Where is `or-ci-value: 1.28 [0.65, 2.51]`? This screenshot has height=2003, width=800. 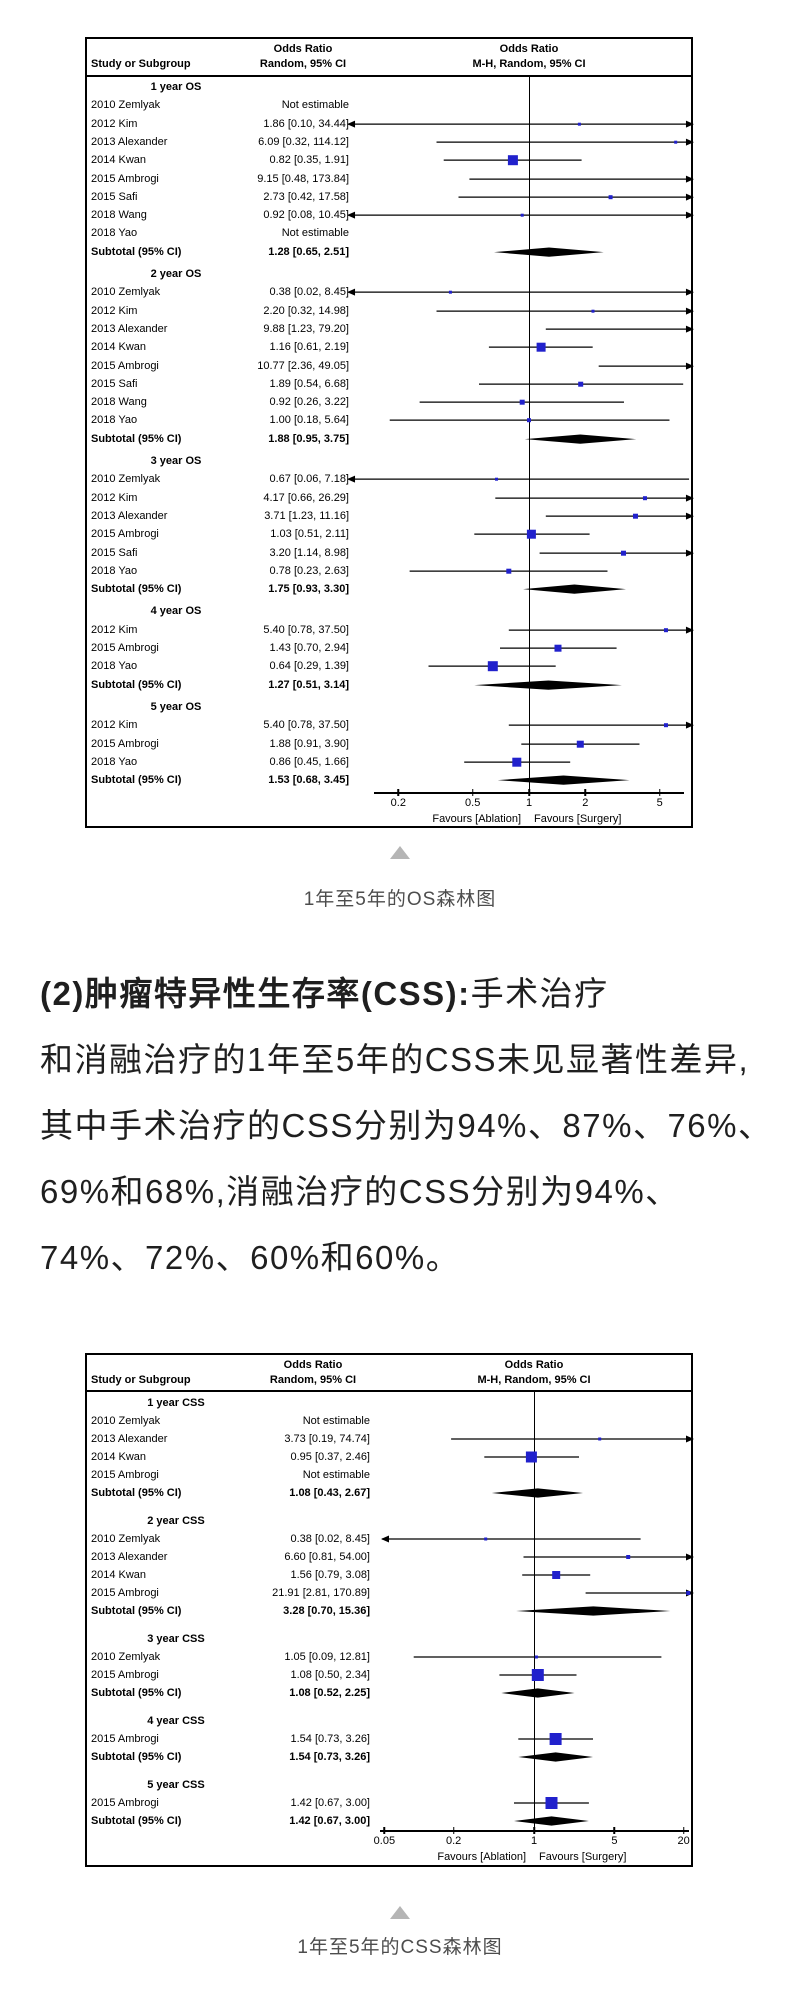
or-ci-value: 1.28 [0.65, 2.51] is located at coordinates (308, 251).